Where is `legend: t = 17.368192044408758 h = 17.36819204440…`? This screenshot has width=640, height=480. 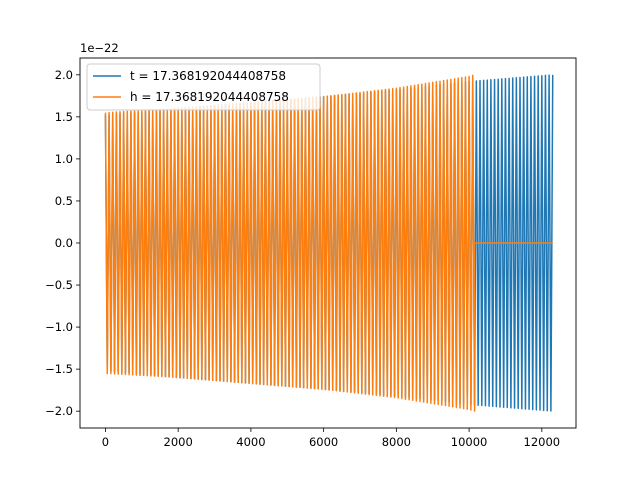
legend: t = 17.368192044408758 h = 17.36819204440… is located at coordinates (203, 87).